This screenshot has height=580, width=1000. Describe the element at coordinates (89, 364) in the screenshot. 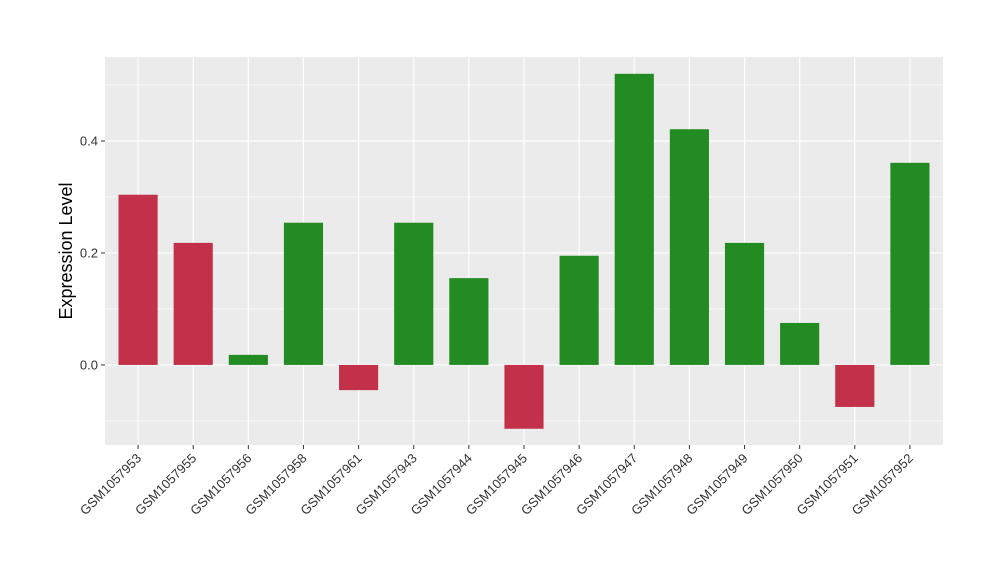

I see `y-tick-label: 0.0` at that location.